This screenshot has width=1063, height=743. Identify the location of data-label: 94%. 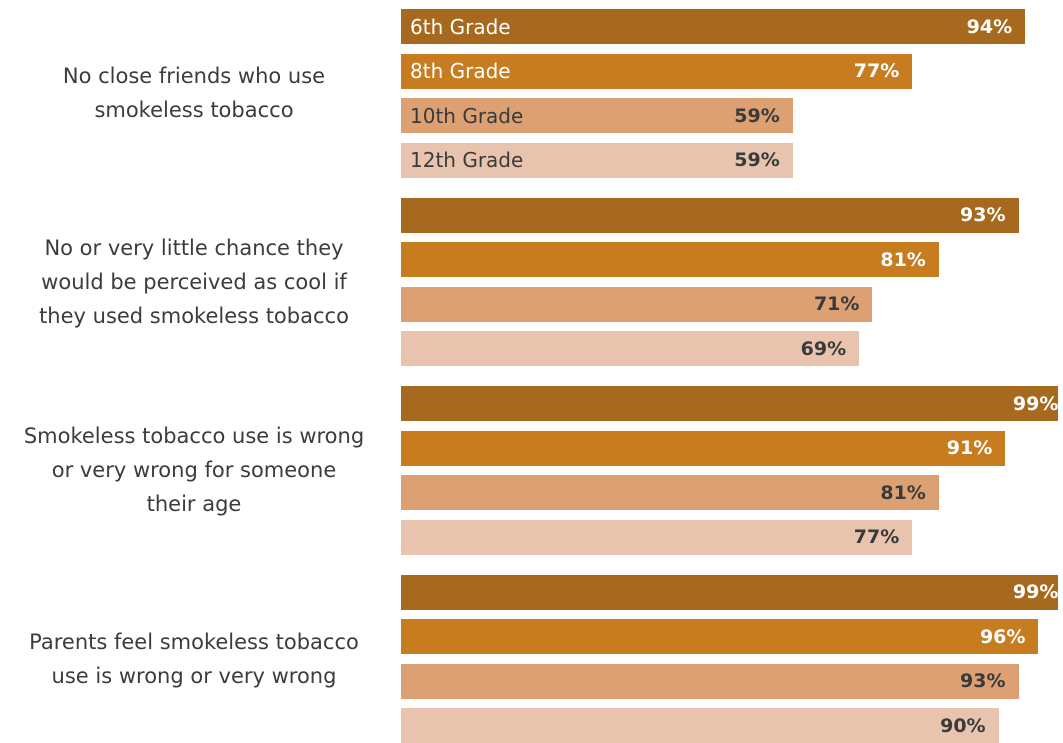
(989, 26).